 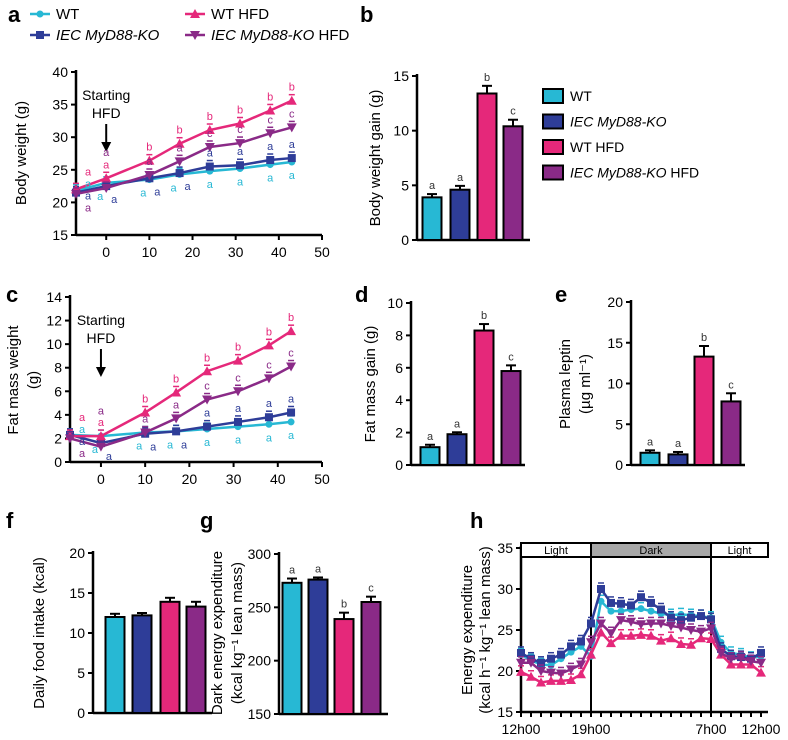 I want to click on legend-label: IEC MyD88-KO, so click(x=108, y=35).